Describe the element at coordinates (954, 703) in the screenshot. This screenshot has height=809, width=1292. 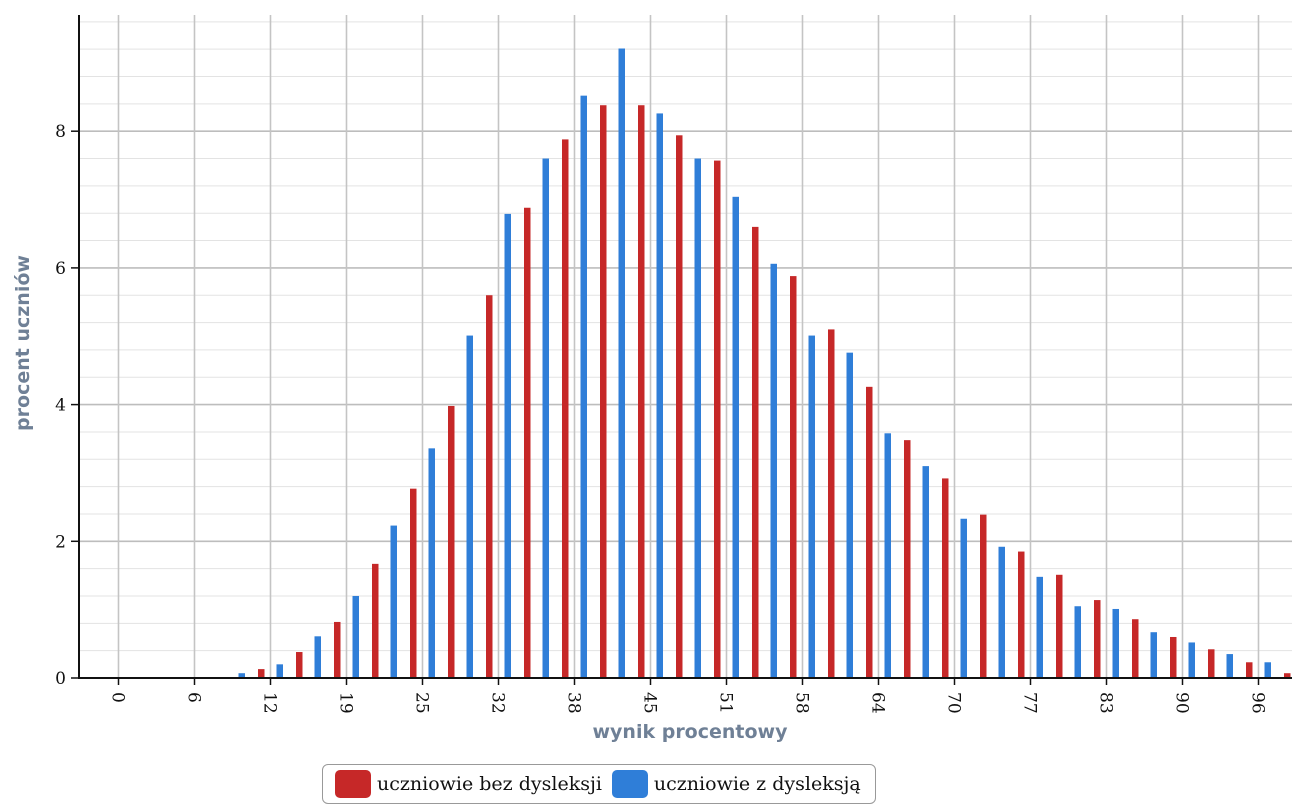
I see `x-tick-label: 70` at that location.